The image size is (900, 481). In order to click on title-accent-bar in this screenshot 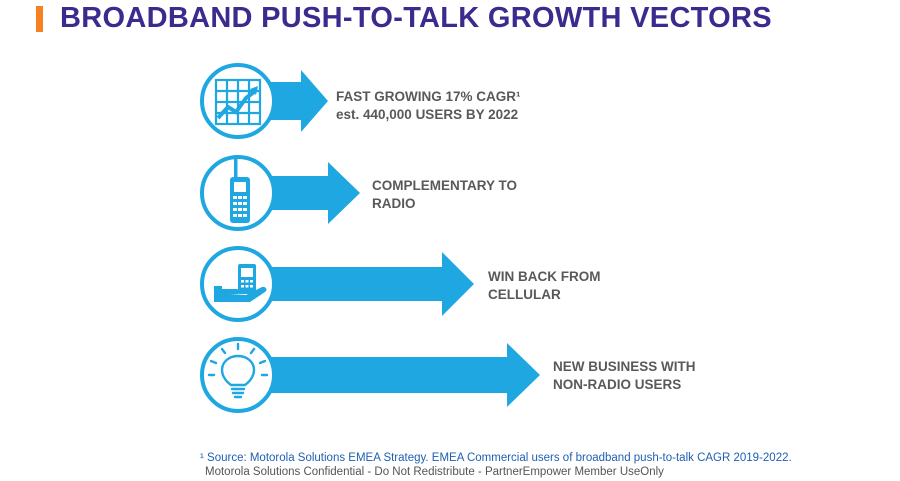, I will do `click(39, 19)`.